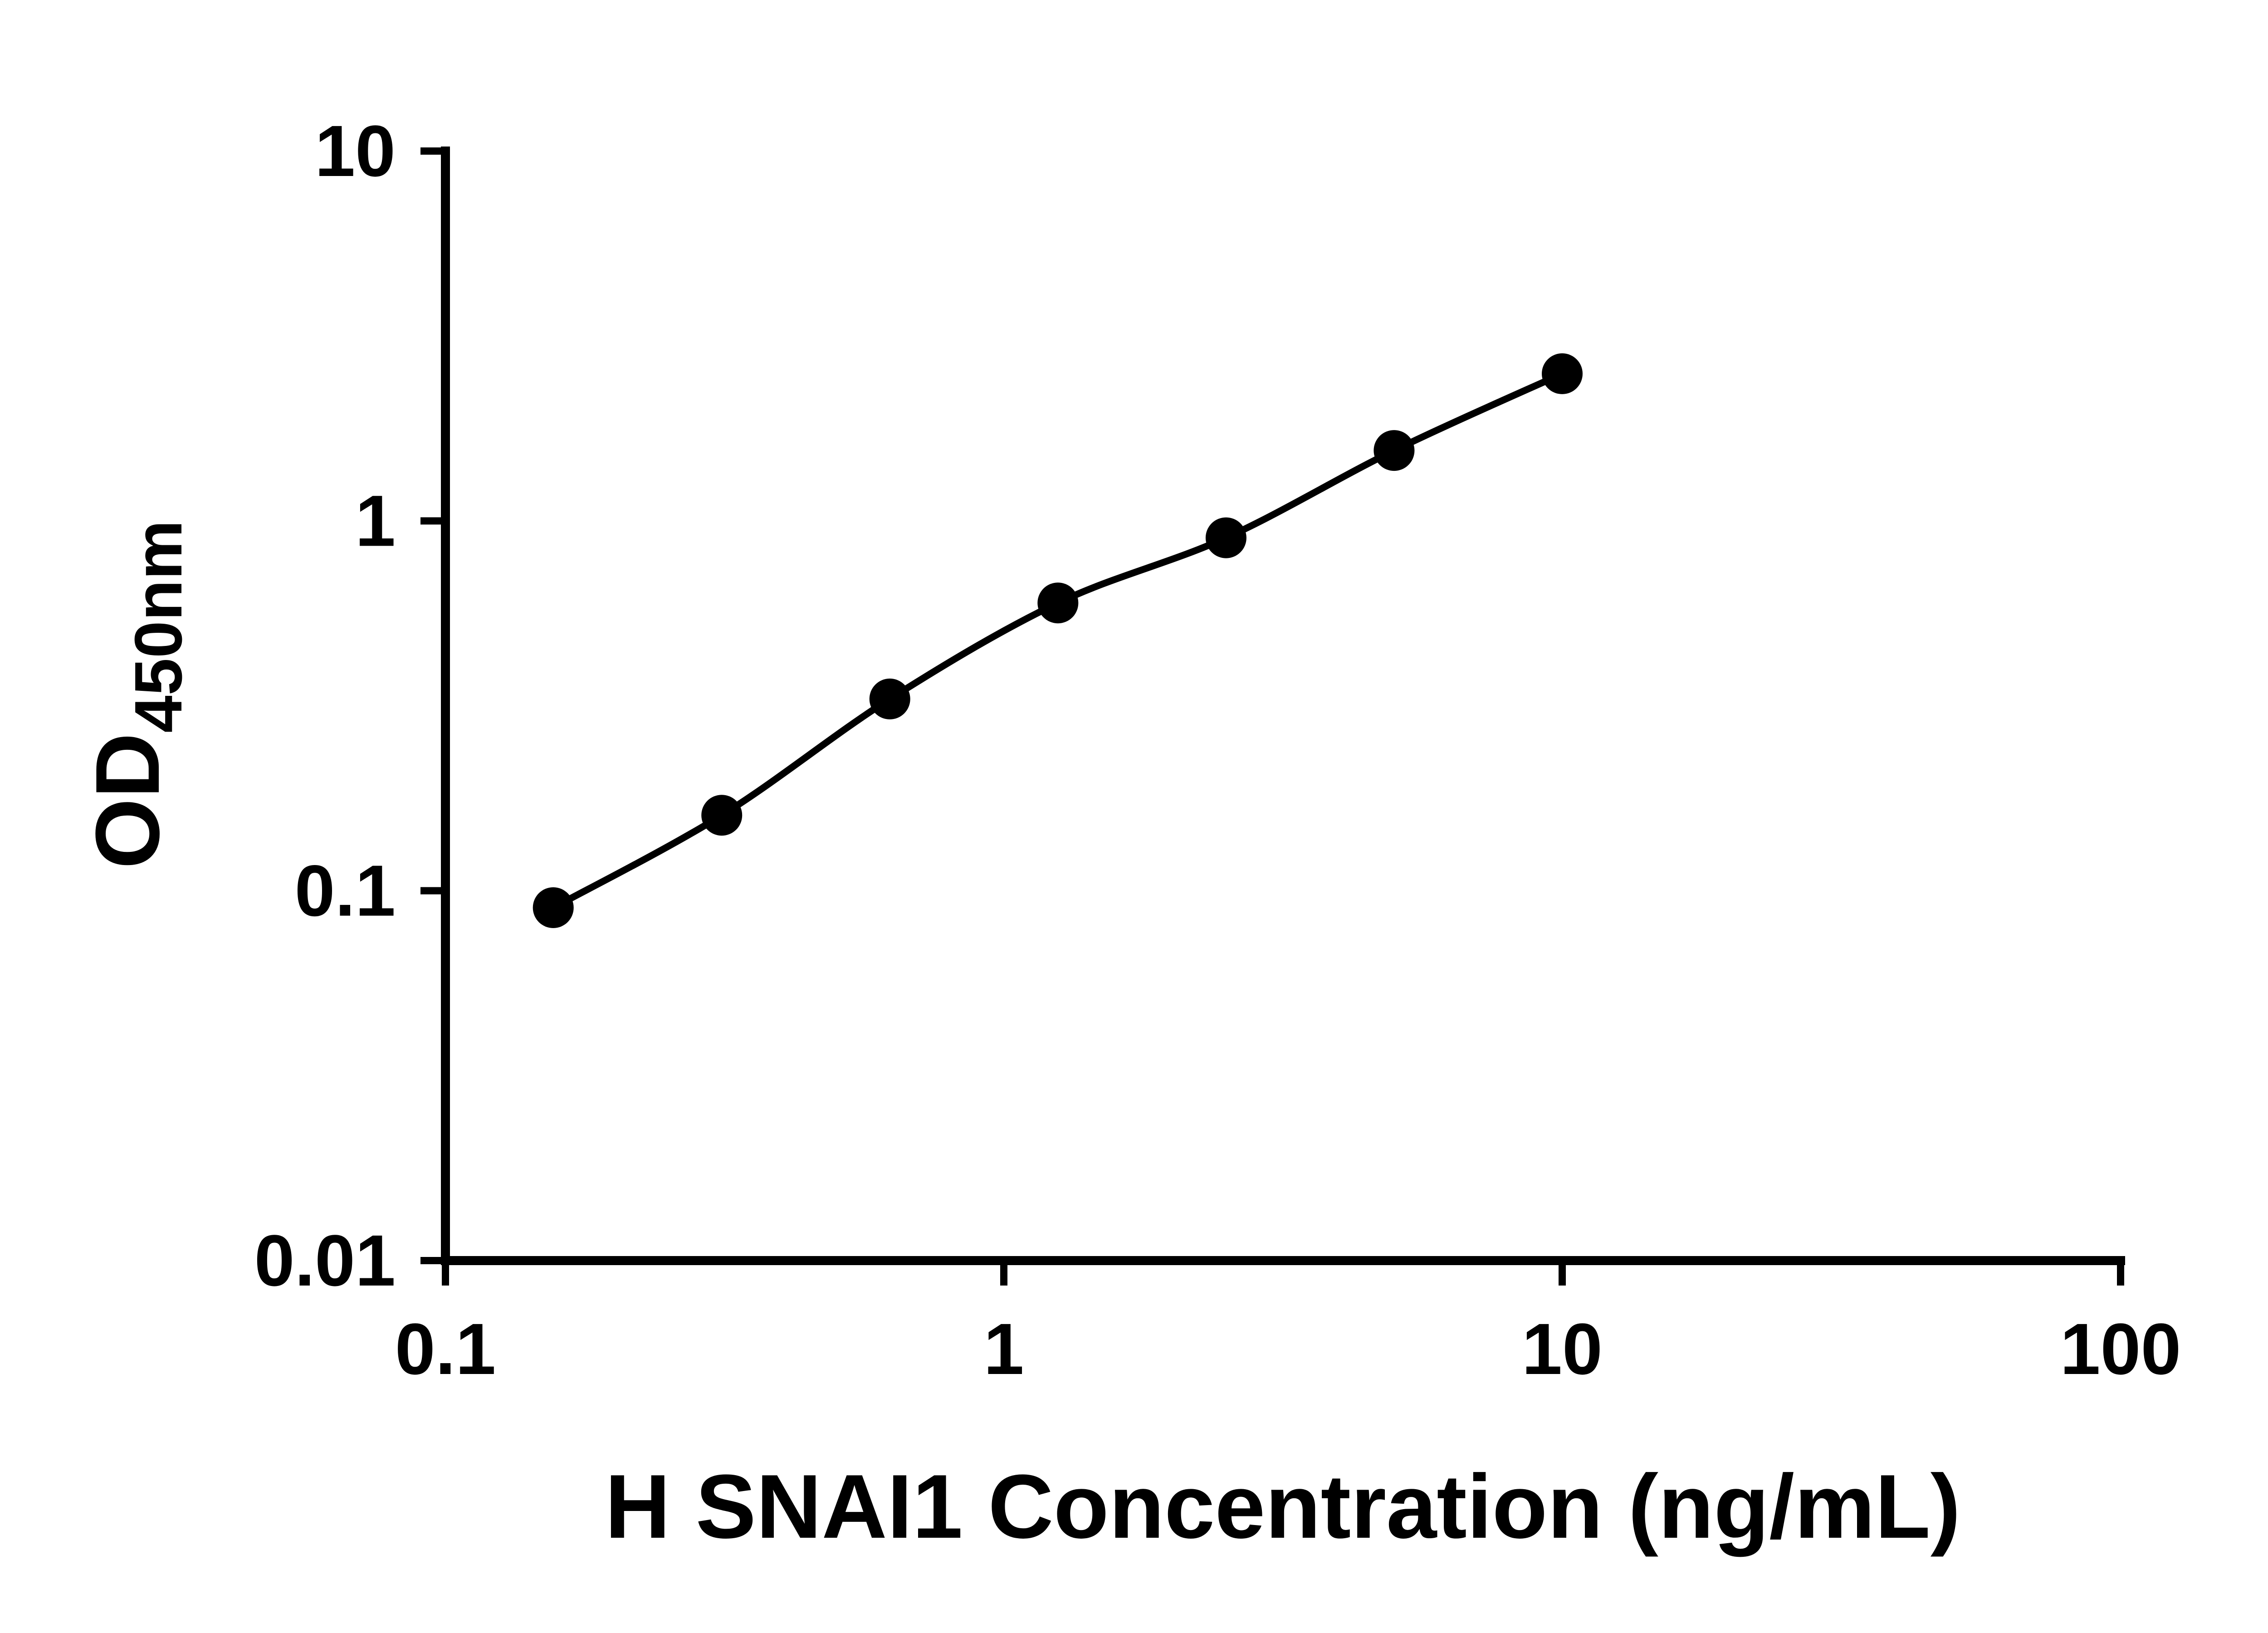 The width and height of the screenshot is (2268, 1633). Describe the element at coordinates (1283, 1506) in the screenshot. I see `x-axis-title: H SNAI1 Concentration (ng/mL)` at that location.